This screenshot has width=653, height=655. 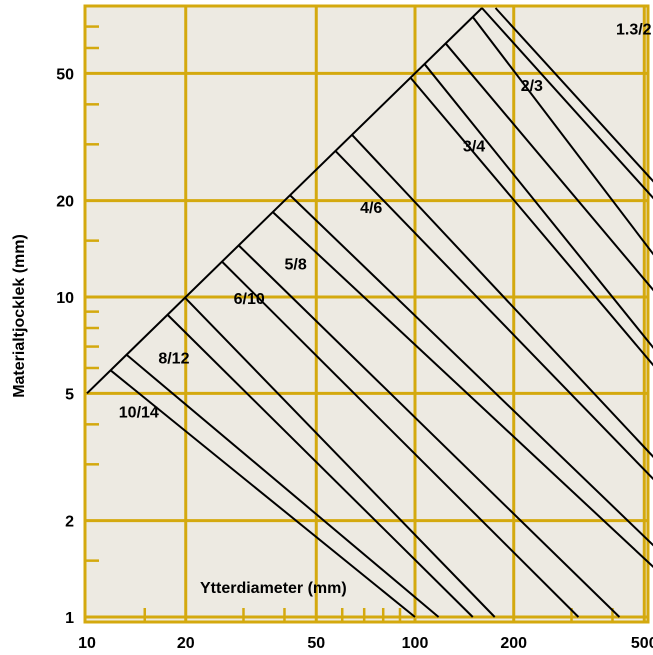 What do you see at coordinates (634, 30) in the screenshot?
I see `series-label: 1.3/2` at bounding box center [634, 30].